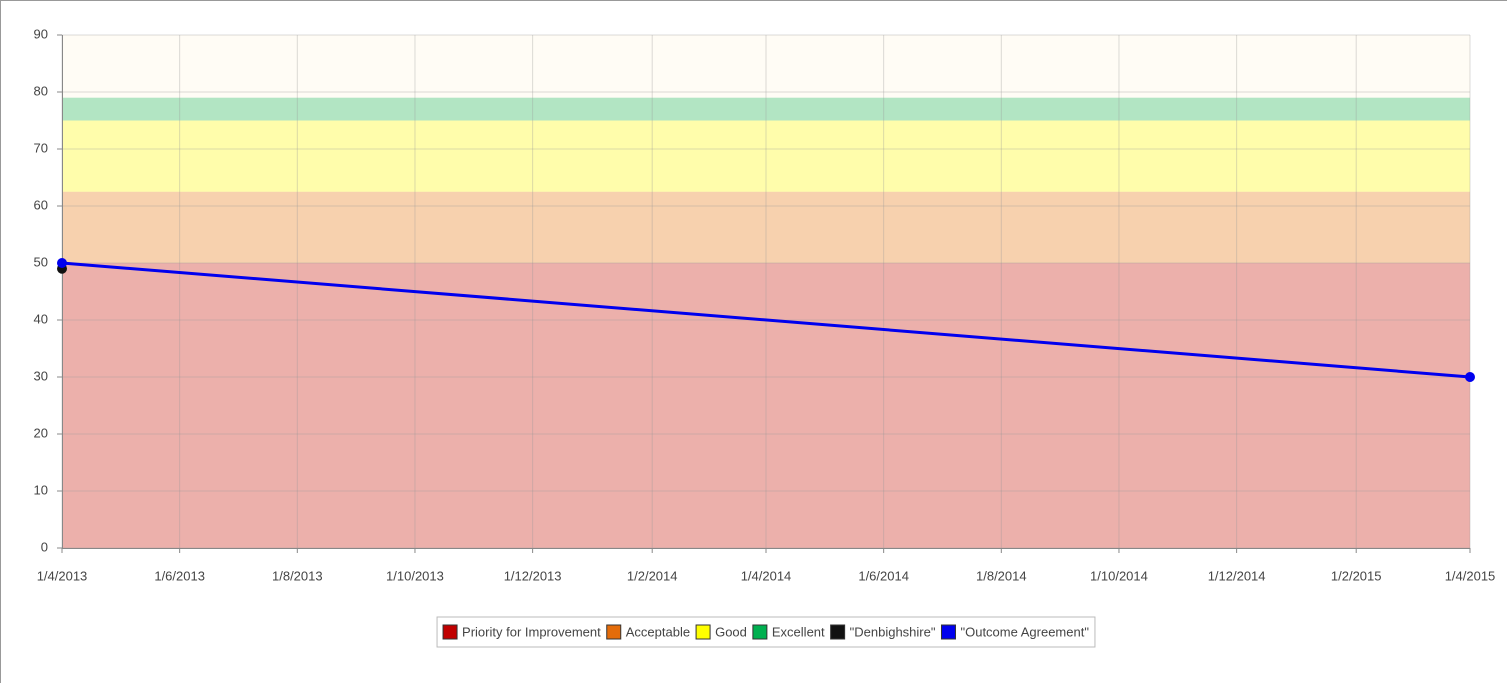  I want to click on x-tick-label: 1/10/2014, so click(1119, 575).